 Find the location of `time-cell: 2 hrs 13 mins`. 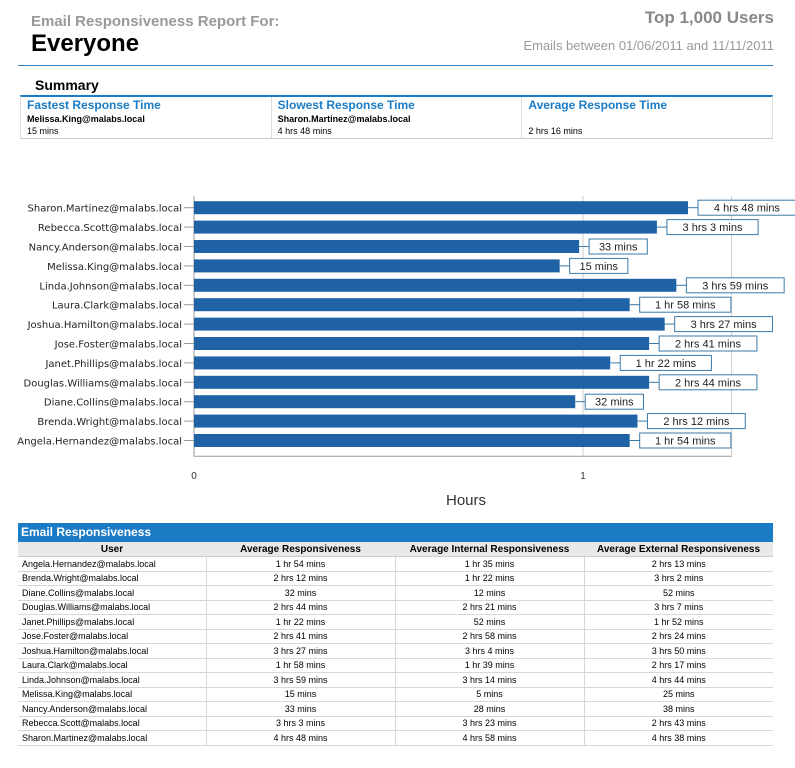

time-cell: 2 hrs 13 mins is located at coordinates (678, 564).